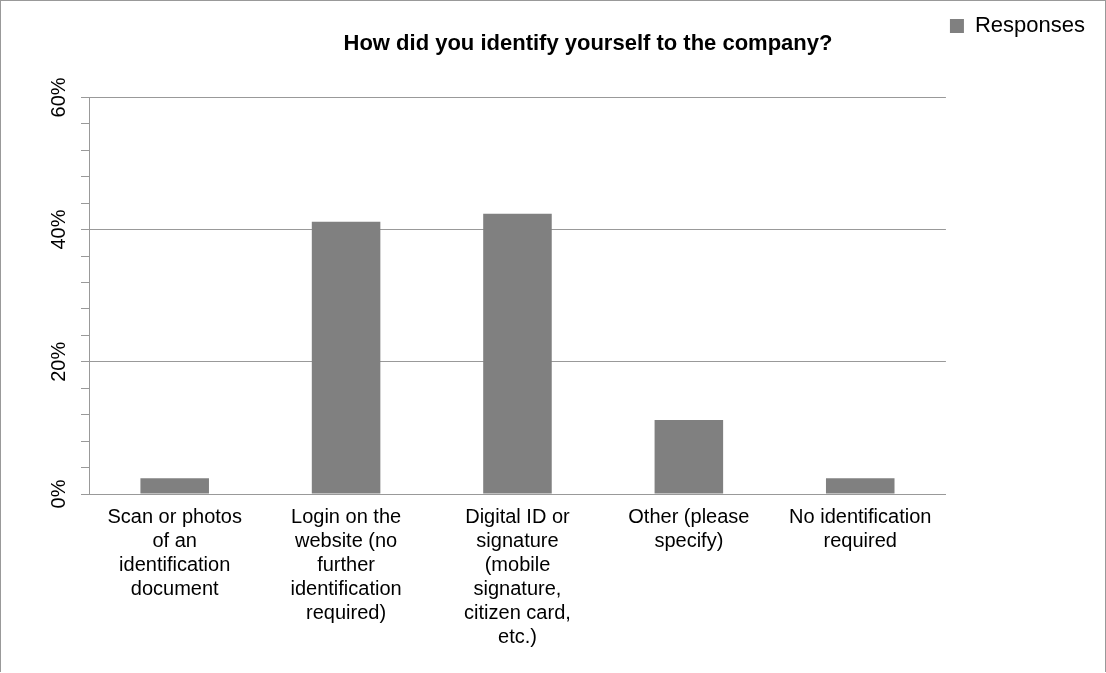 The height and width of the screenshot is (673, 1106). What do you see at coordinates (1030, 25) in the screenshot?
I see `legend-label: Responses` at bounding box center [1030, 25].